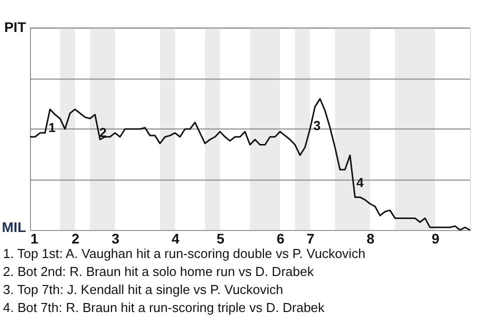 Image resolution: width=480 pixels, height=320 pixels. Describe the element at coordinates (310, 238) in the screenshot. I see `x-tick-label: 7` at that location.